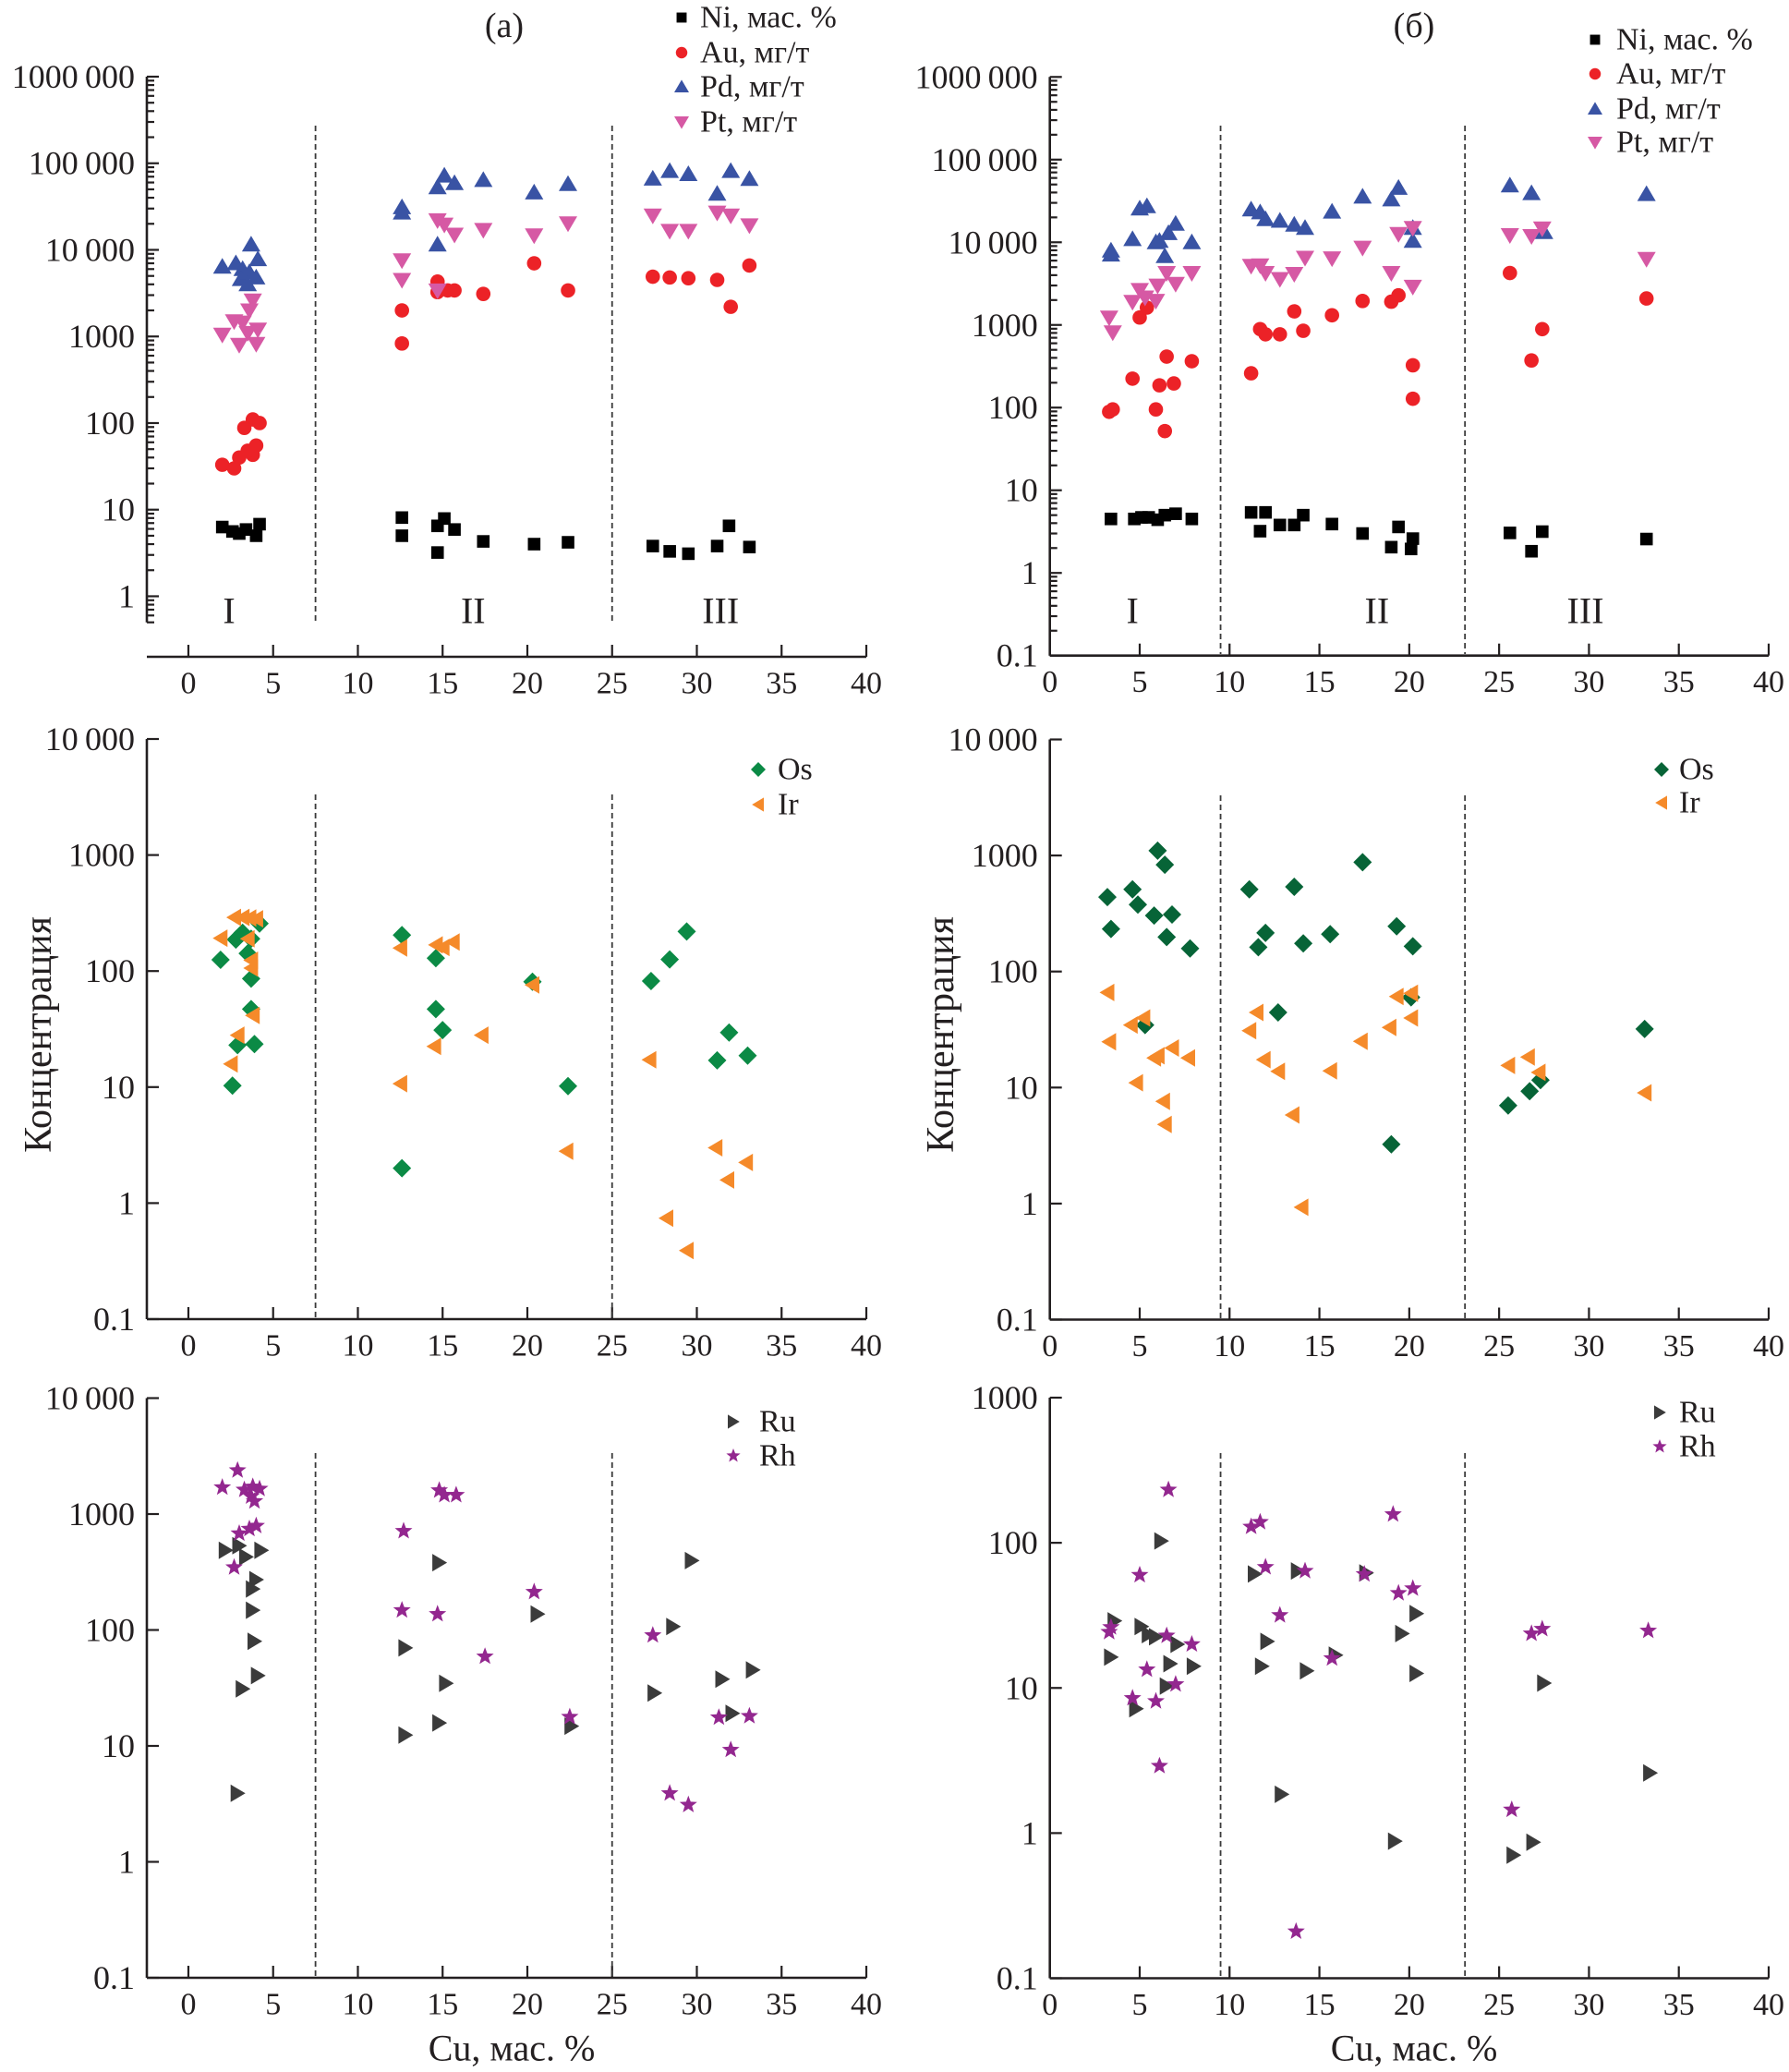  I want to click on y-tick-label: 100, so click(1013, 972).